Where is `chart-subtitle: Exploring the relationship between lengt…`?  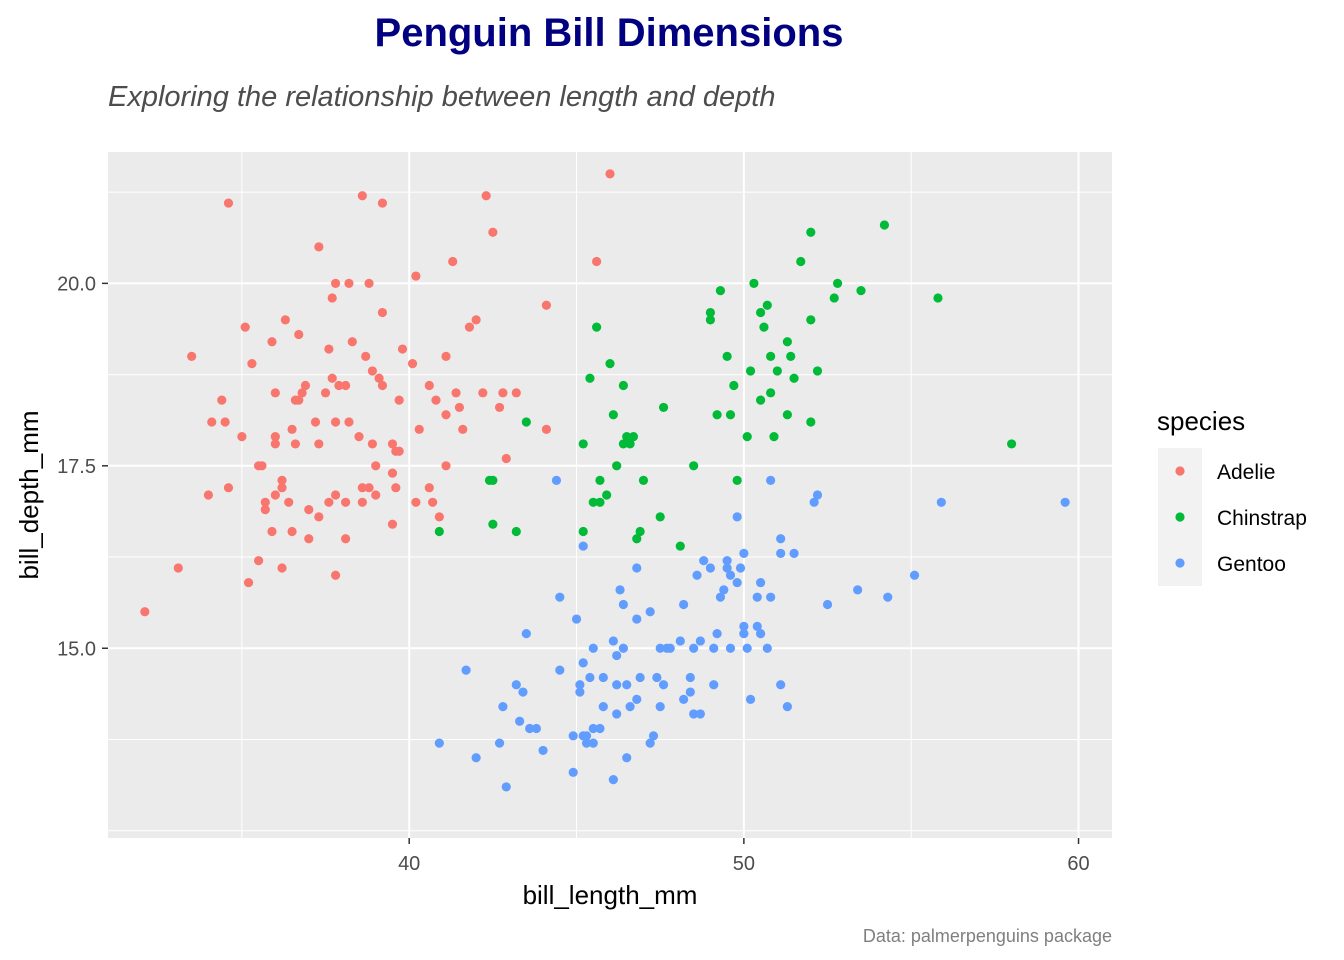 chart-subtitle: Exploring the relationship between lengt… is located at coordinates (441, 97).